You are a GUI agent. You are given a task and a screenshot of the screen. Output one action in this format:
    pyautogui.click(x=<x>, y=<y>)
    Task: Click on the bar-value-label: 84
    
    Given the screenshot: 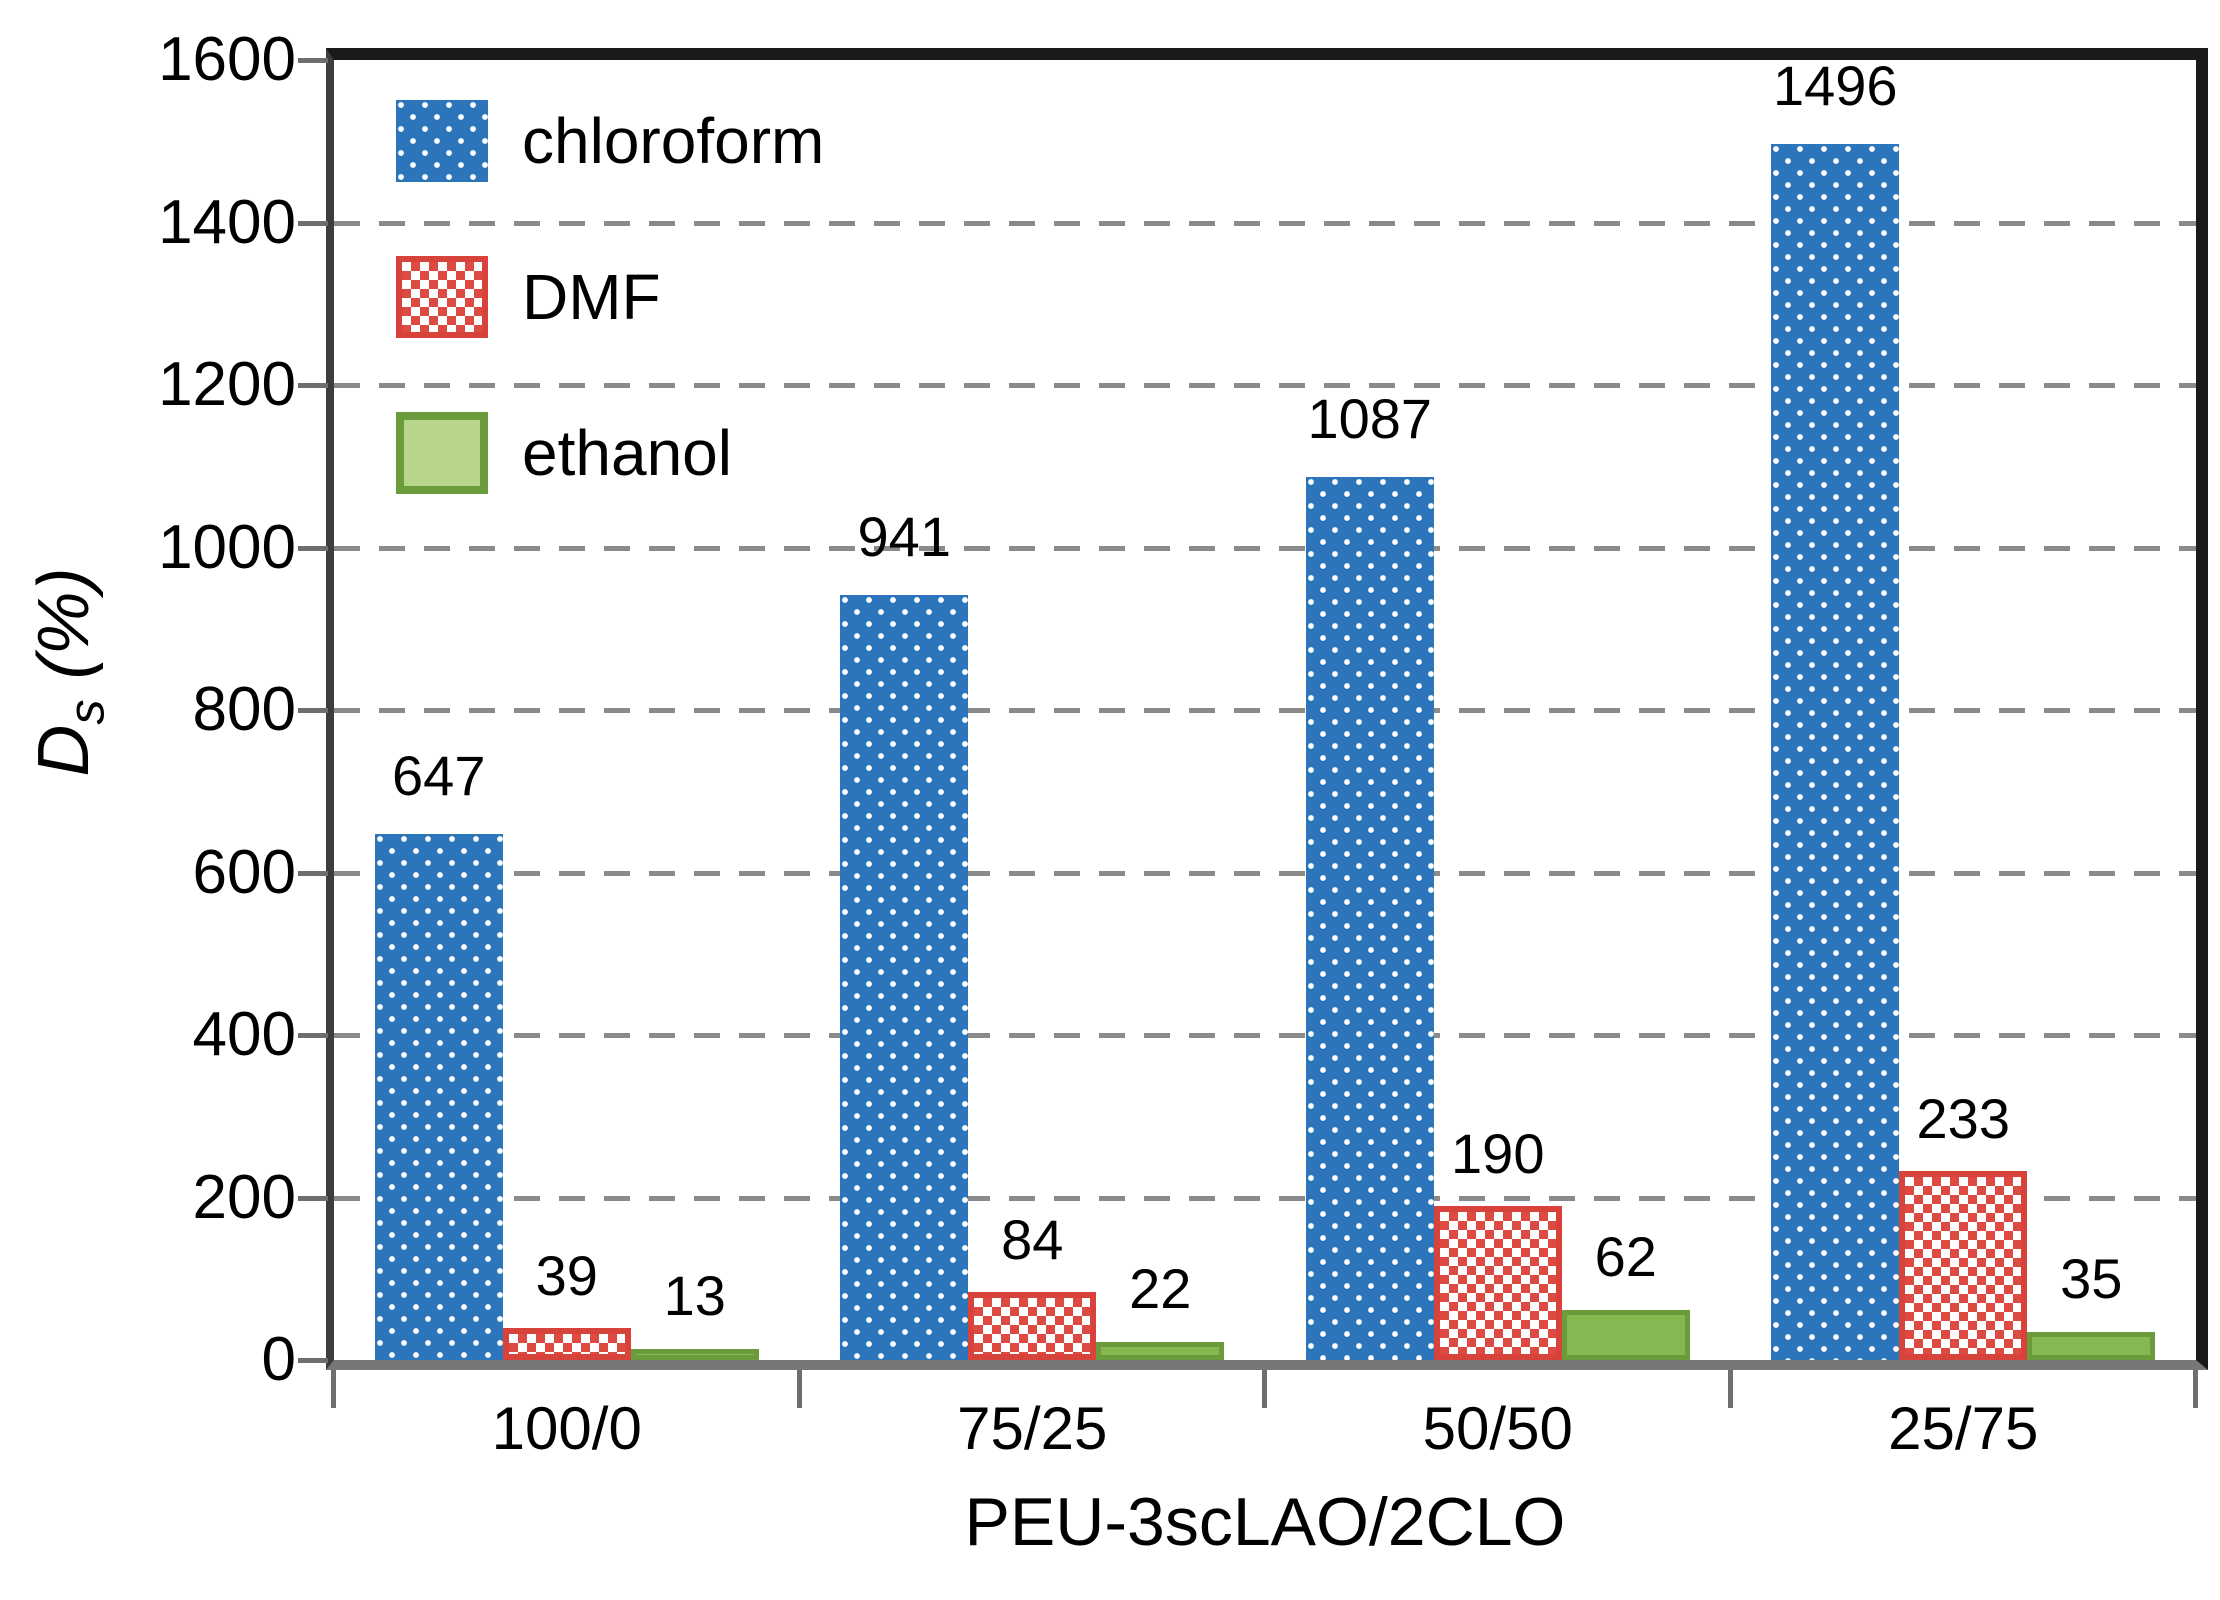 What is the action you would take?
    pyautogui.click(x=1032, y=1239)
    